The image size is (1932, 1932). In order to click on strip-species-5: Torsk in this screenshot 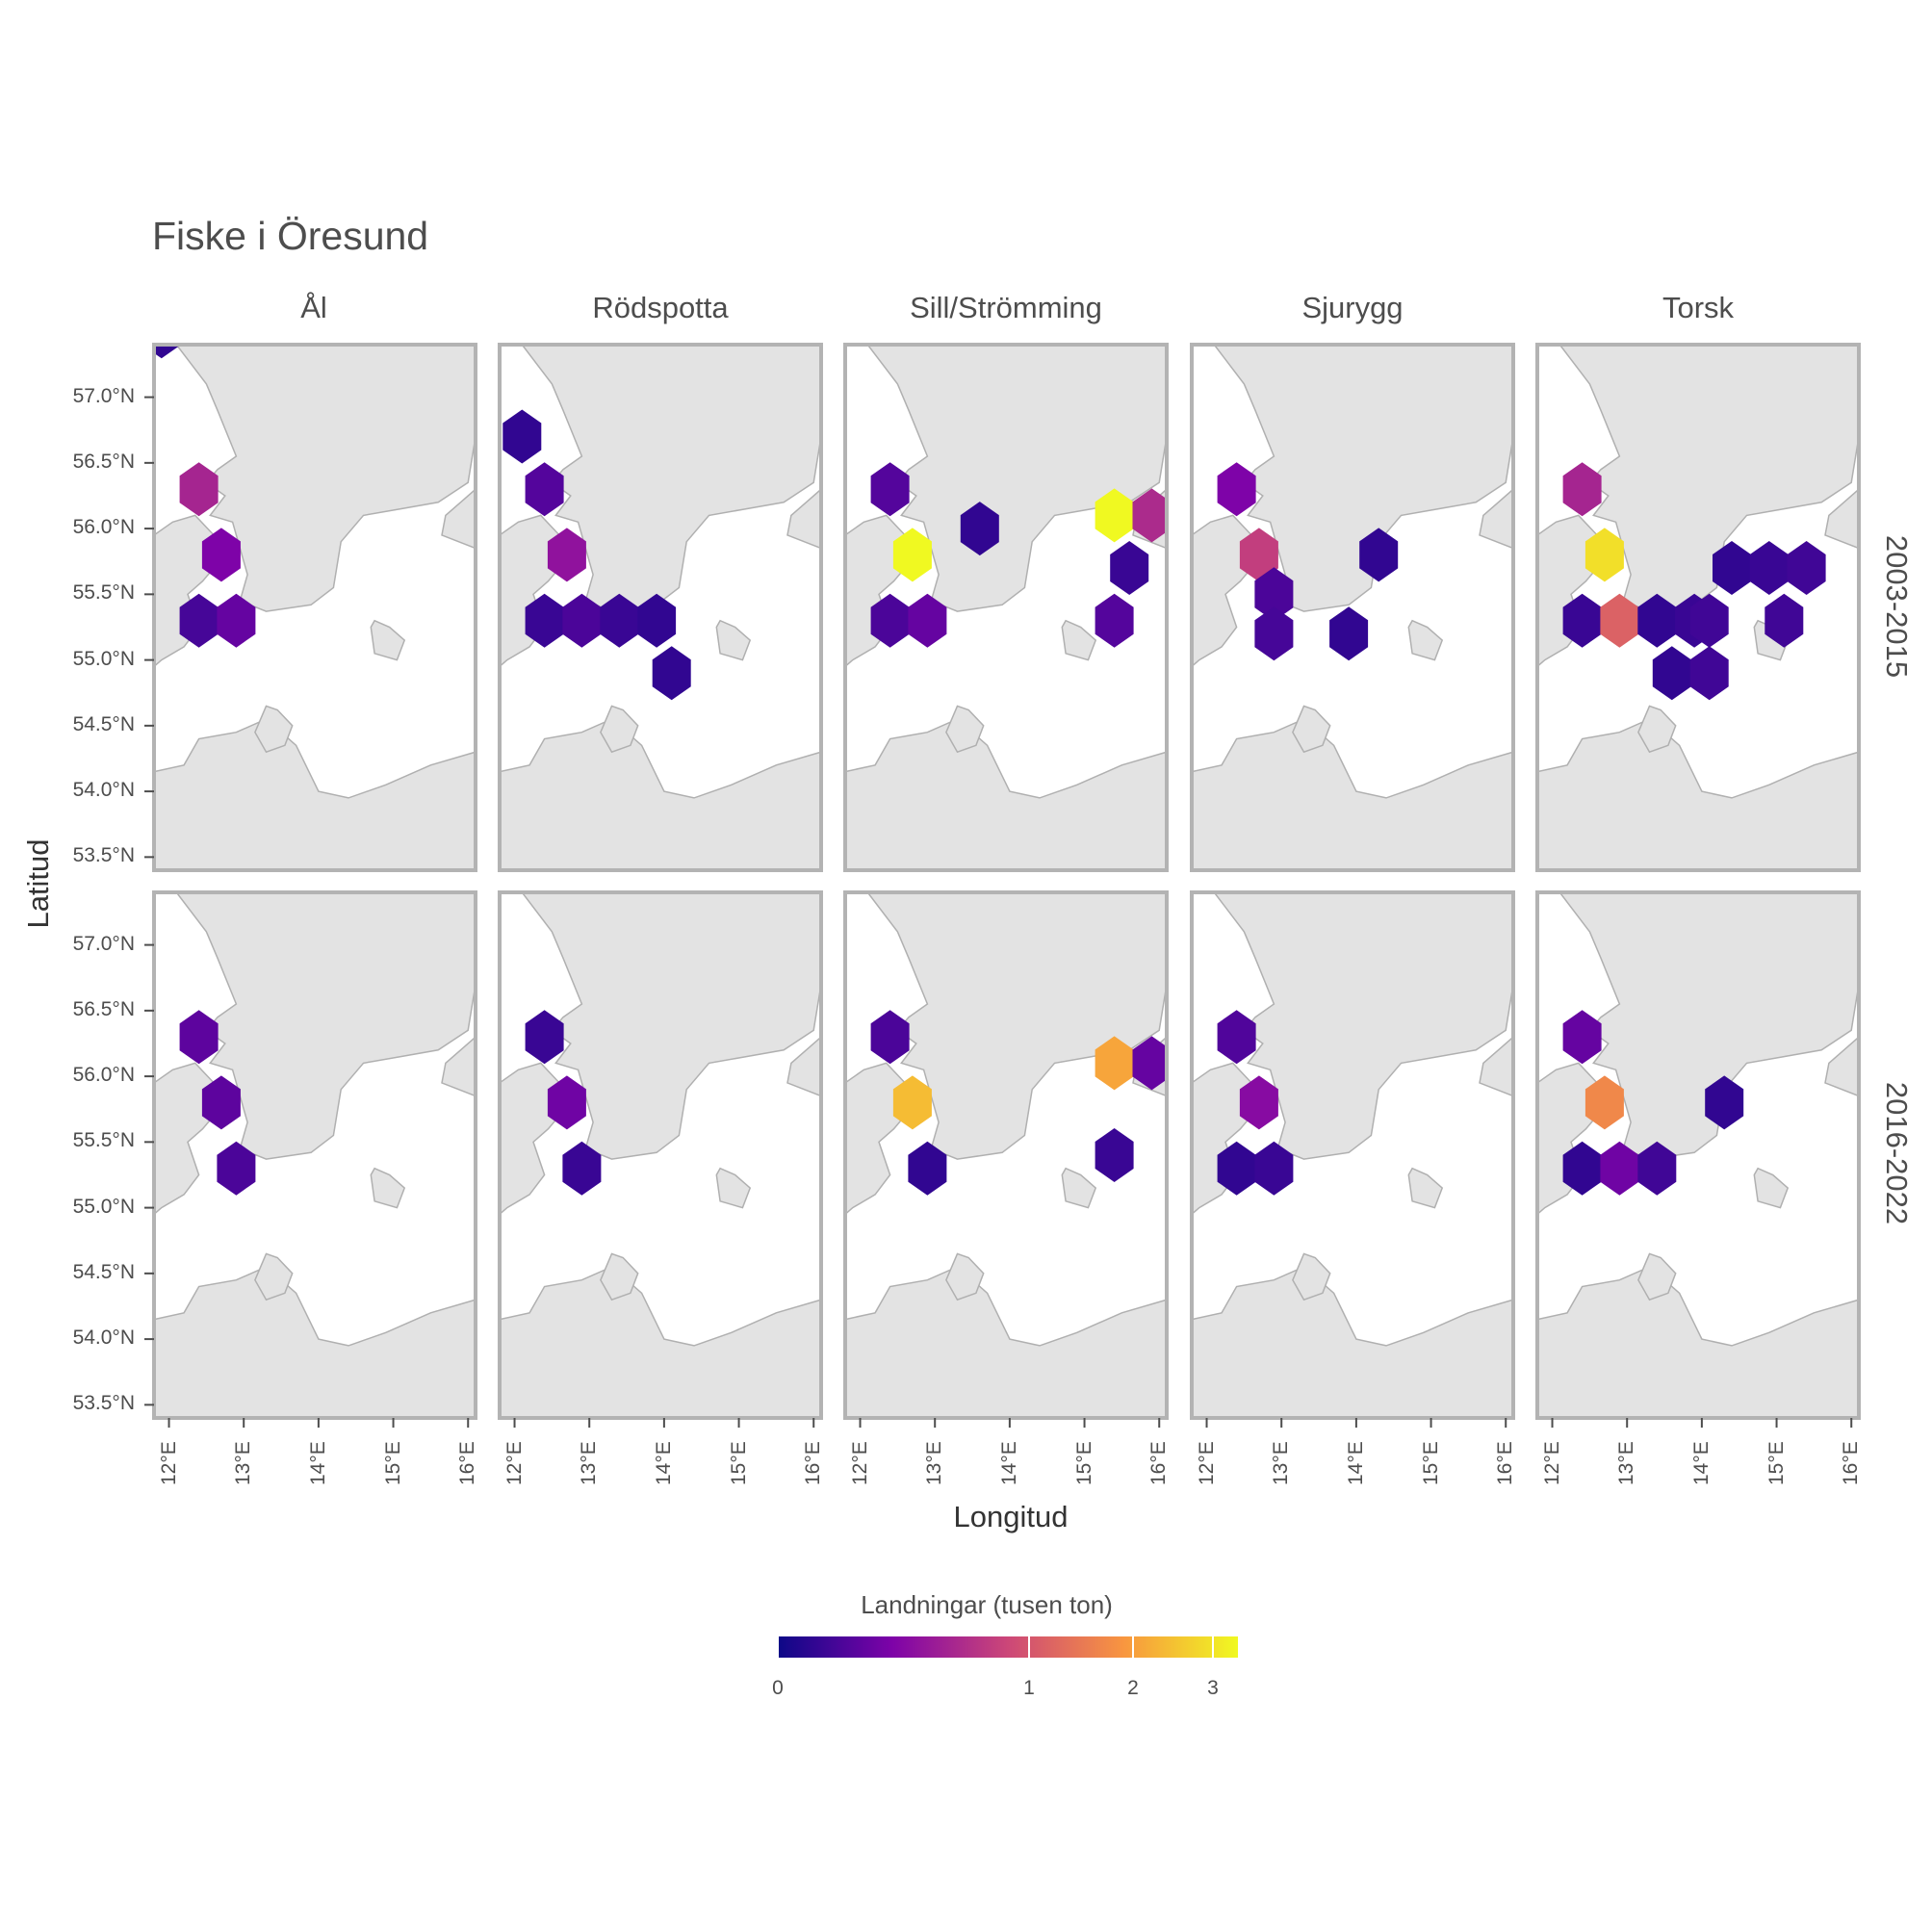, I will do `click(1698, 307)`.